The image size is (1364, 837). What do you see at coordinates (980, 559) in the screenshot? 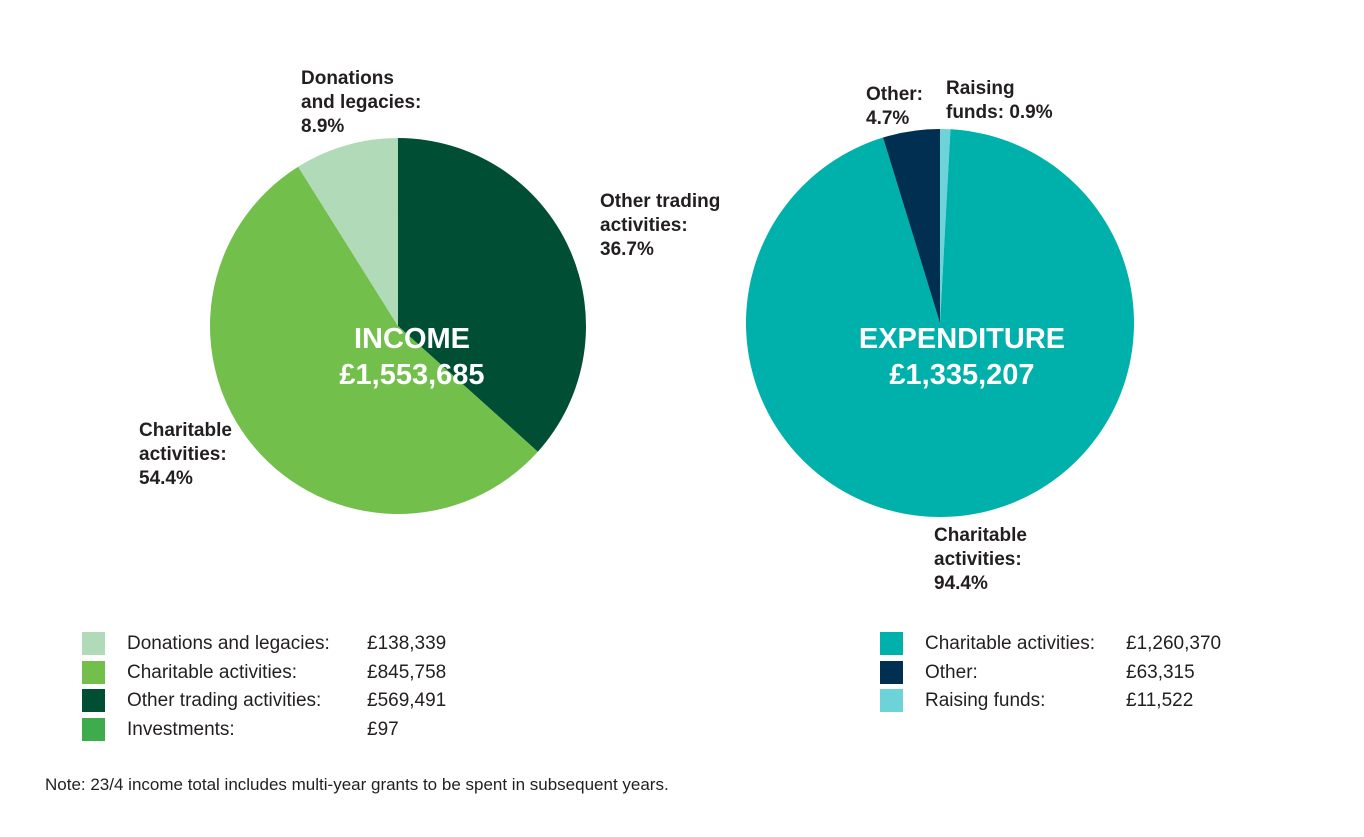
I see `expenditure-label-charitable-activities: Charitable activities: 94.4%` at bounding box center [980, 559].